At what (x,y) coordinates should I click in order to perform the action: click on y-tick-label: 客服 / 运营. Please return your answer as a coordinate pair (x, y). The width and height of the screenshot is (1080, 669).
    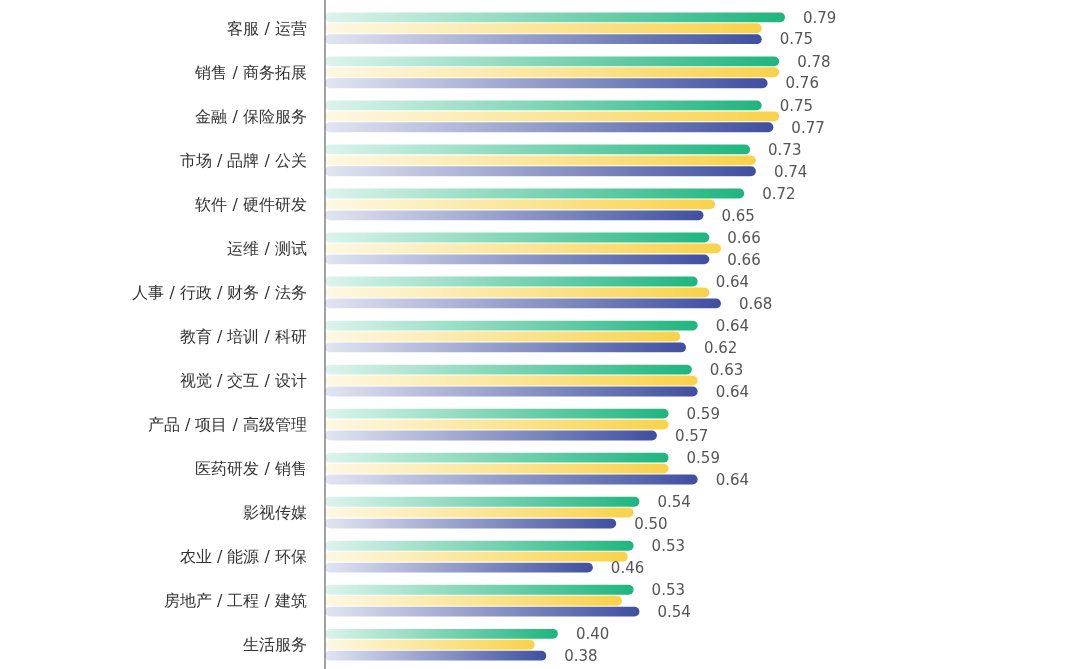
    Looking at the image, I should click on (267, 28).